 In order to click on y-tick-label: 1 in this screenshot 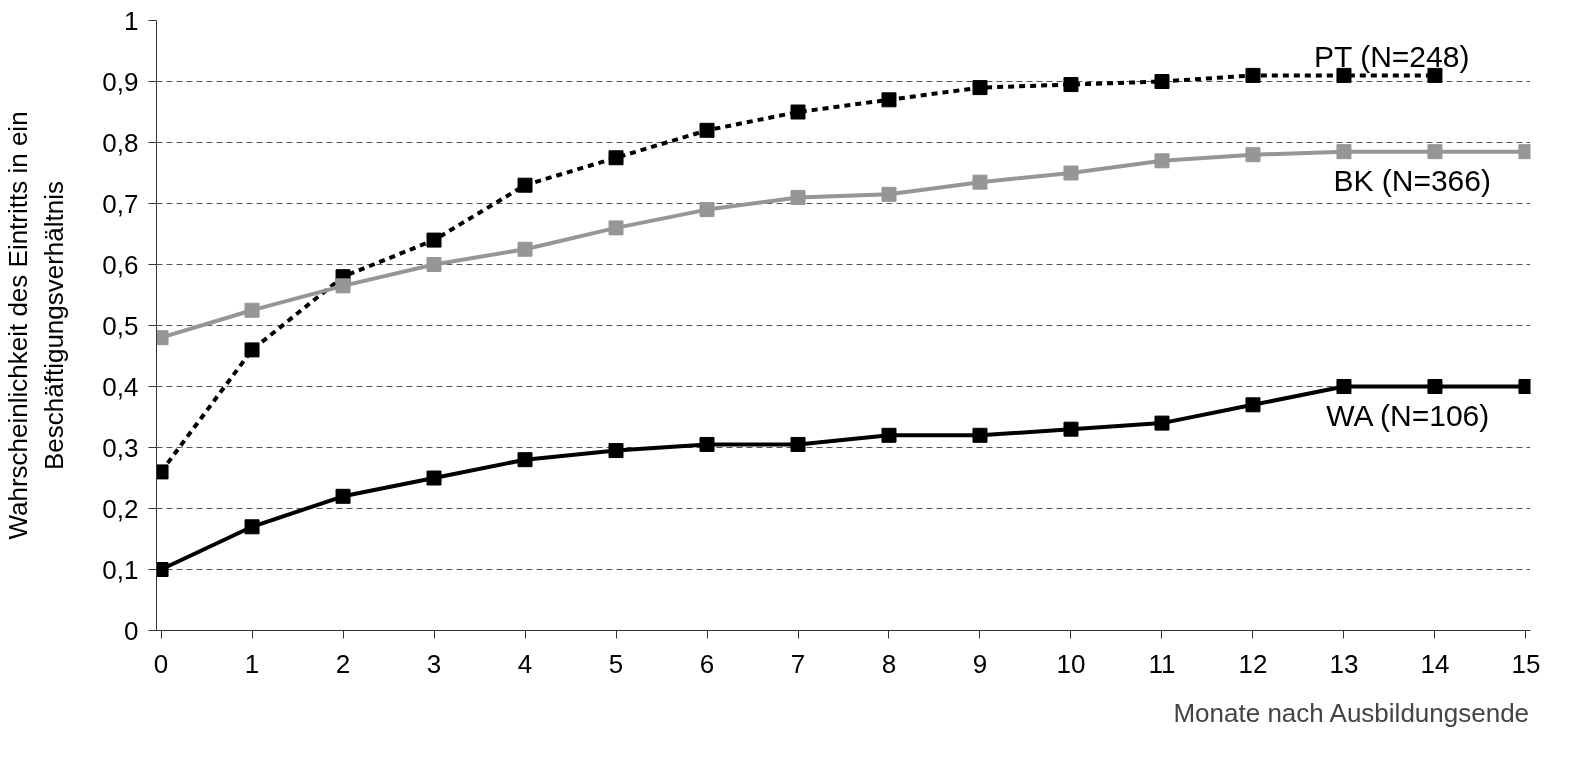, I will do `click(131, 20)`.